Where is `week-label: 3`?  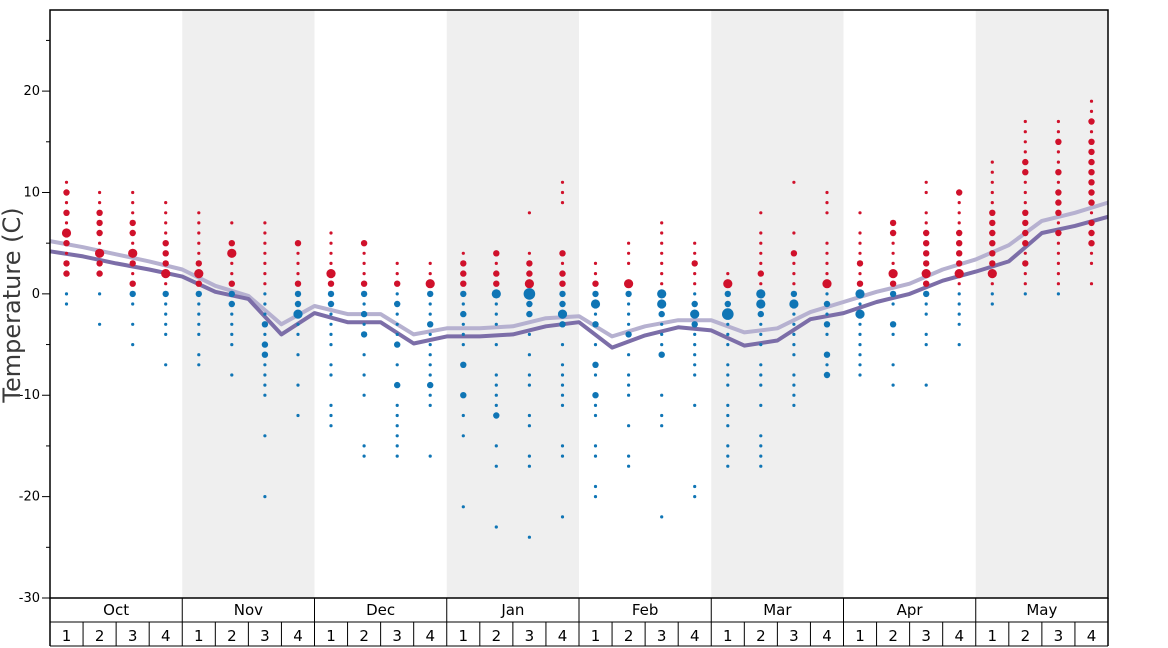
week-label: 3 is located at coordinates (530, 636).